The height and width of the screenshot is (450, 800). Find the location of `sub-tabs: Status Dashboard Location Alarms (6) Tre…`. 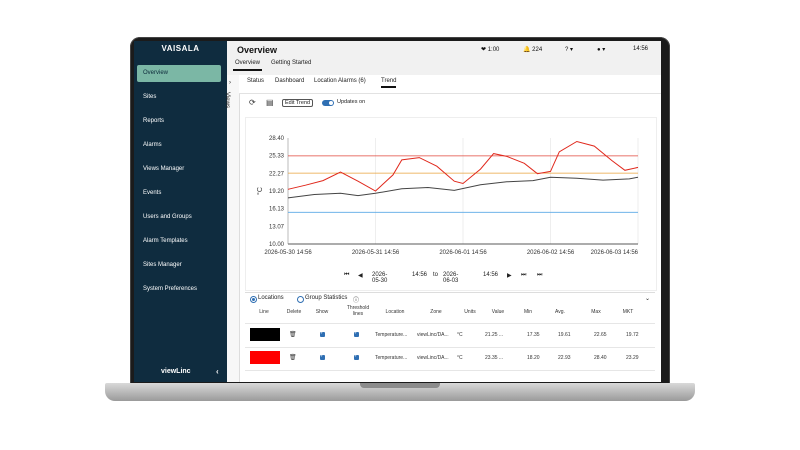

sub-tabs: Status Dashboard Location Alarms (6) Tre… is located at coordinates (450, 84).